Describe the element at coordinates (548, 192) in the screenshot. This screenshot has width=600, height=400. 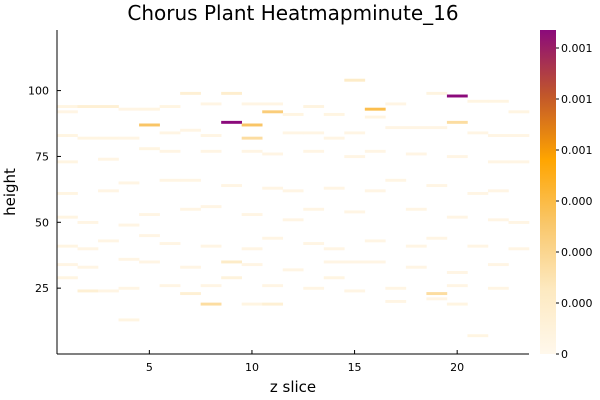
I see `colorbar-gradient` at that location.